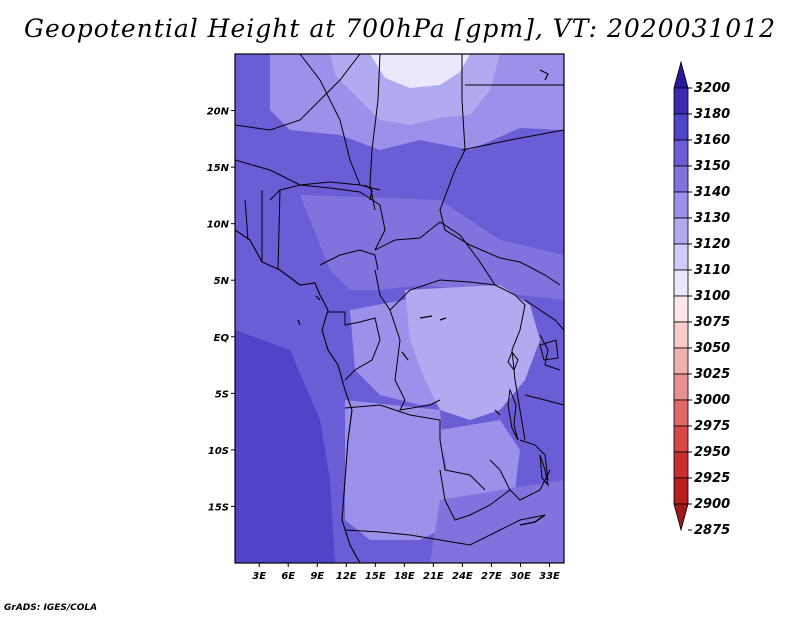 This screenshot has width=800, height=618. What do you see at coordinates (420, 71) in the screenshot?
I see `field-region-north-top-high` at bounding box center [420, 71].